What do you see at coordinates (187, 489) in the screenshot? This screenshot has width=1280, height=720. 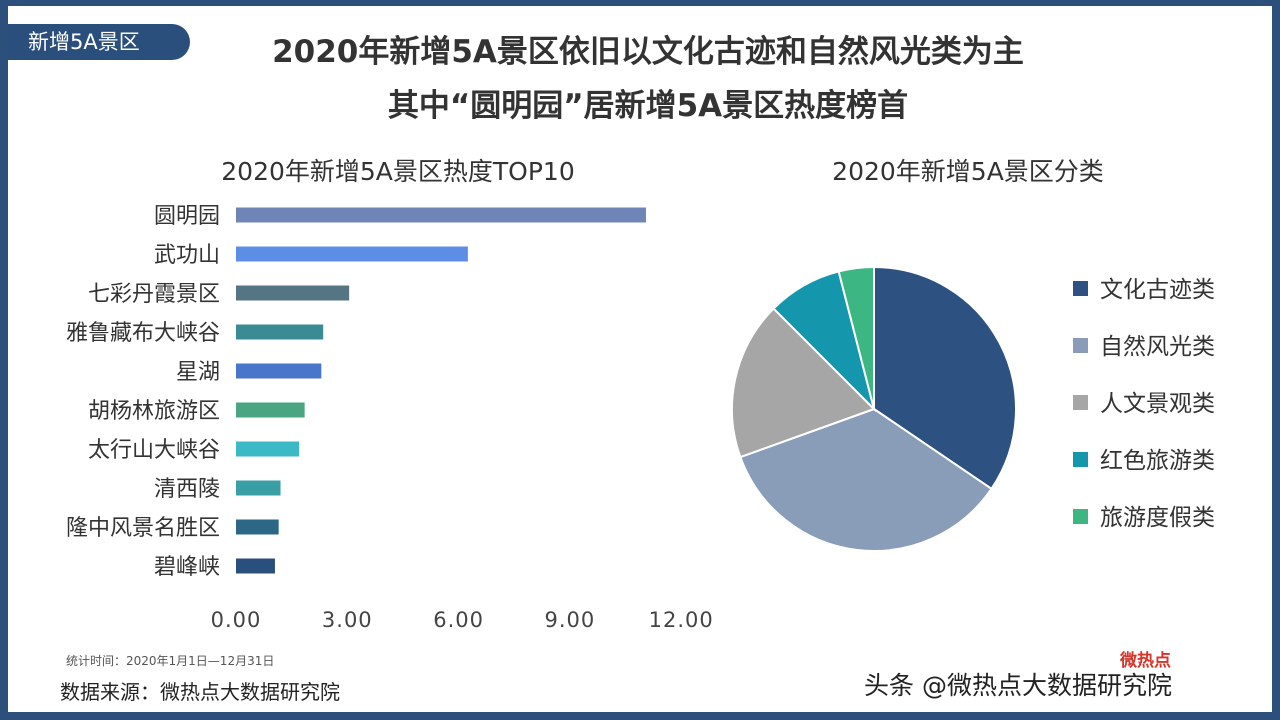 I see `category-label: 清西陵` at bounding box center [187, 489].